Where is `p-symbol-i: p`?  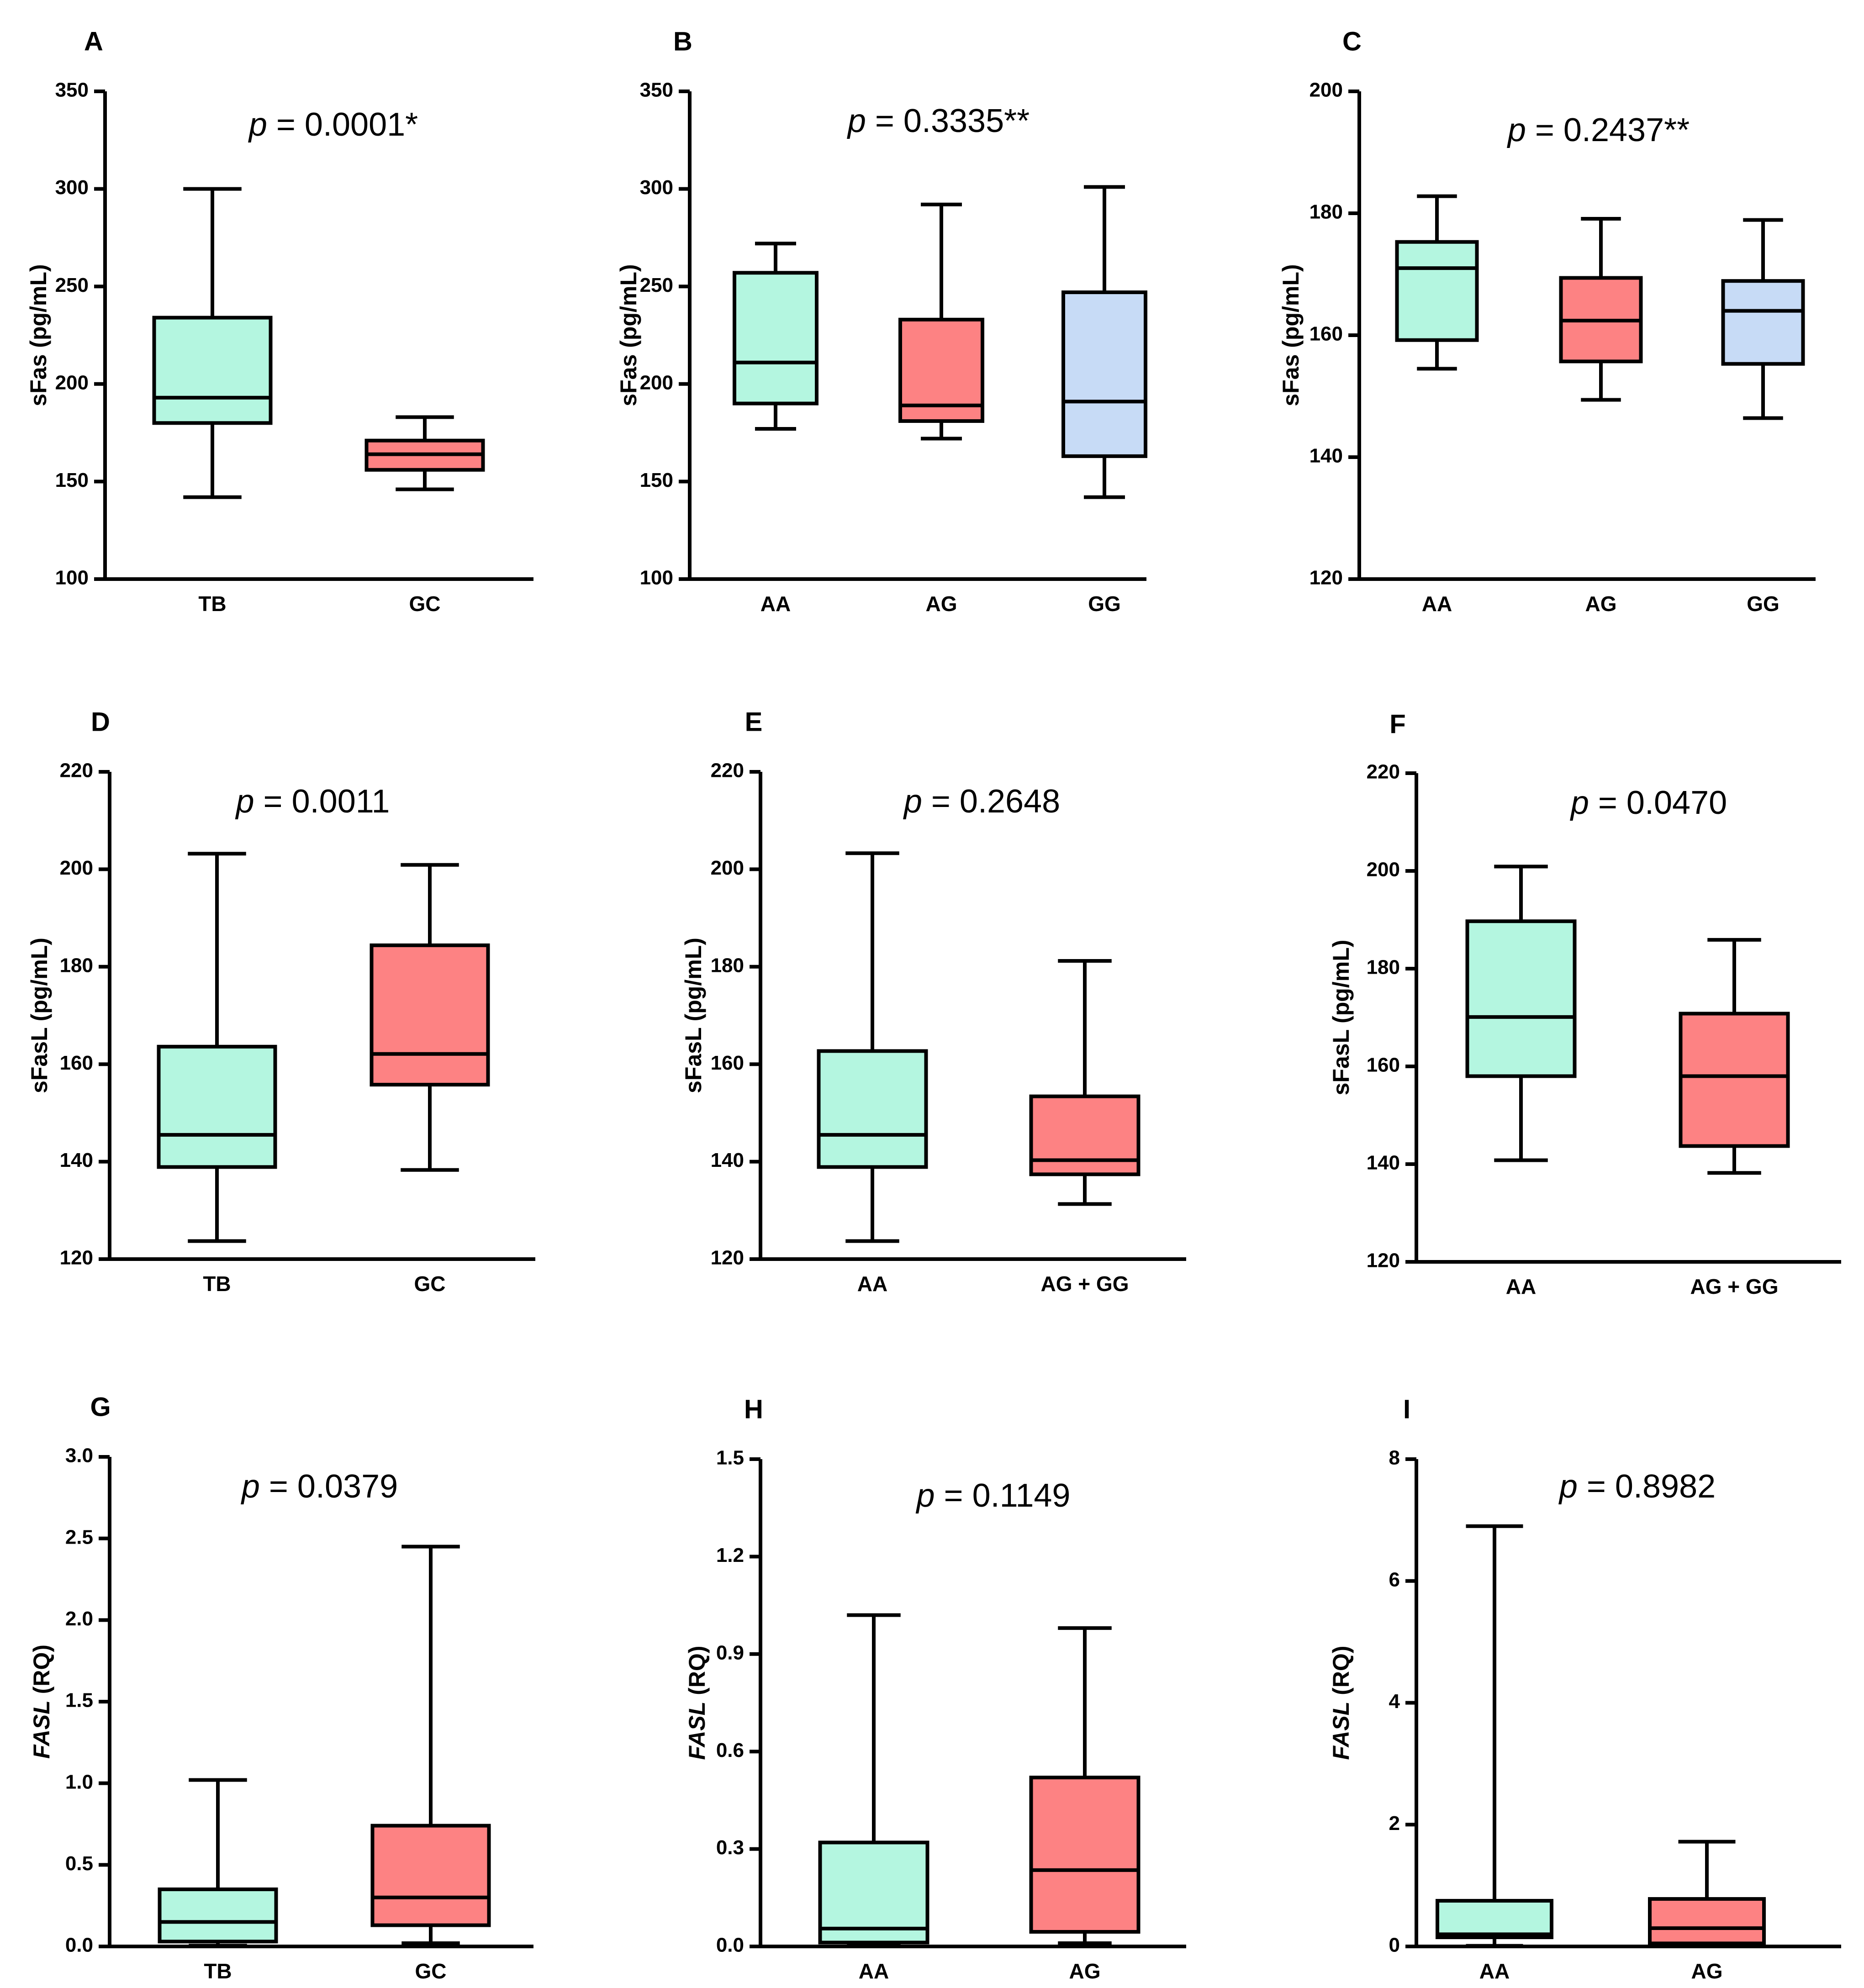 p-symbol-i: p is located at coordinates (1568, 1486).